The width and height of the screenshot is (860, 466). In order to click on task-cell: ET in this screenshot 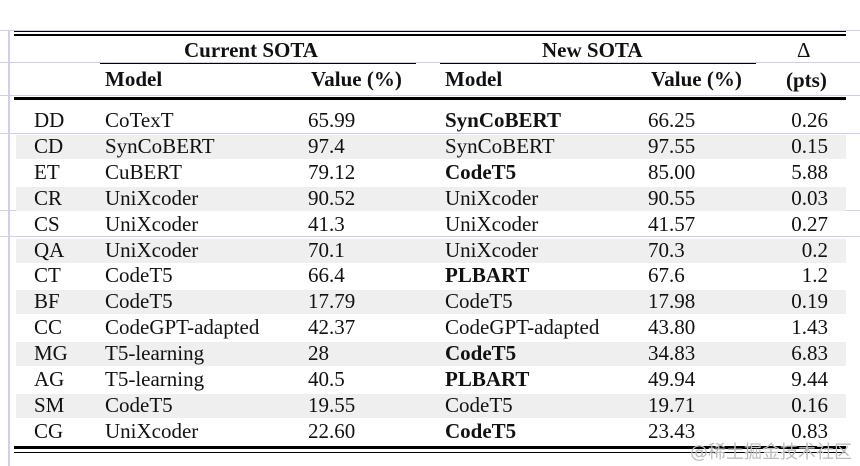, I will do `click(47, 171)`.